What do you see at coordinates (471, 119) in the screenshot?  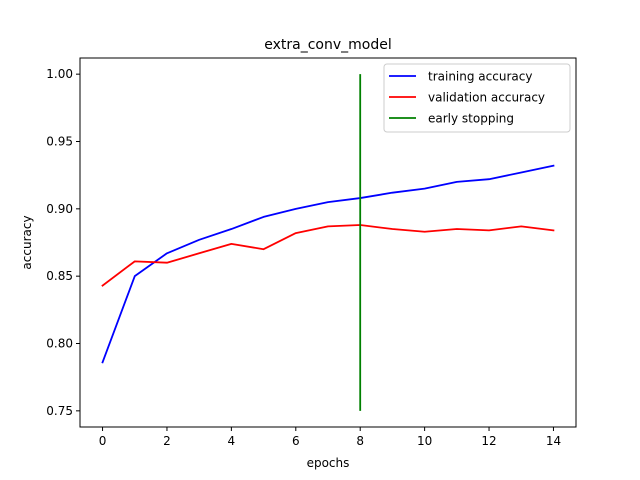 I see `legend-label: early stopping` at bounding box center [471, 119].